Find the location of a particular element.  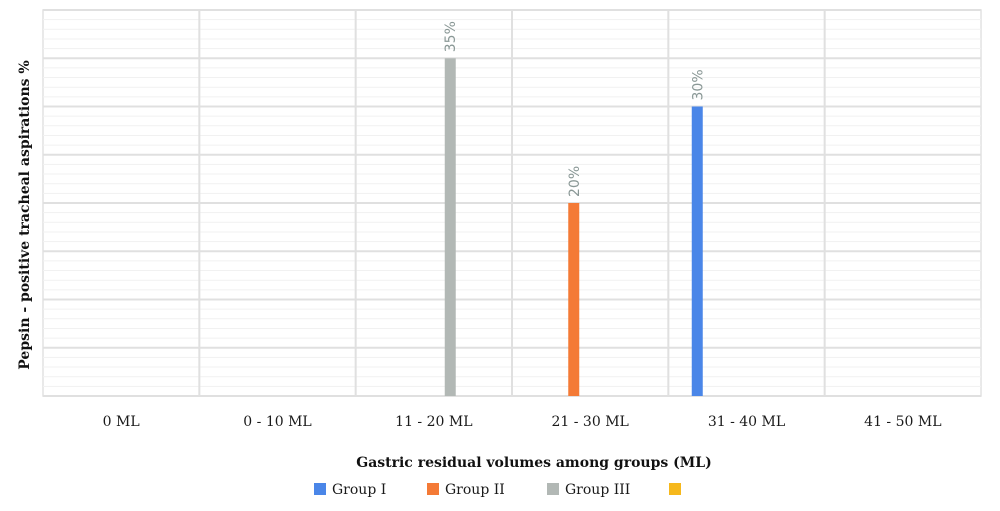

data-labels: 30% 20% 35% is located at coordinates (574, 109).